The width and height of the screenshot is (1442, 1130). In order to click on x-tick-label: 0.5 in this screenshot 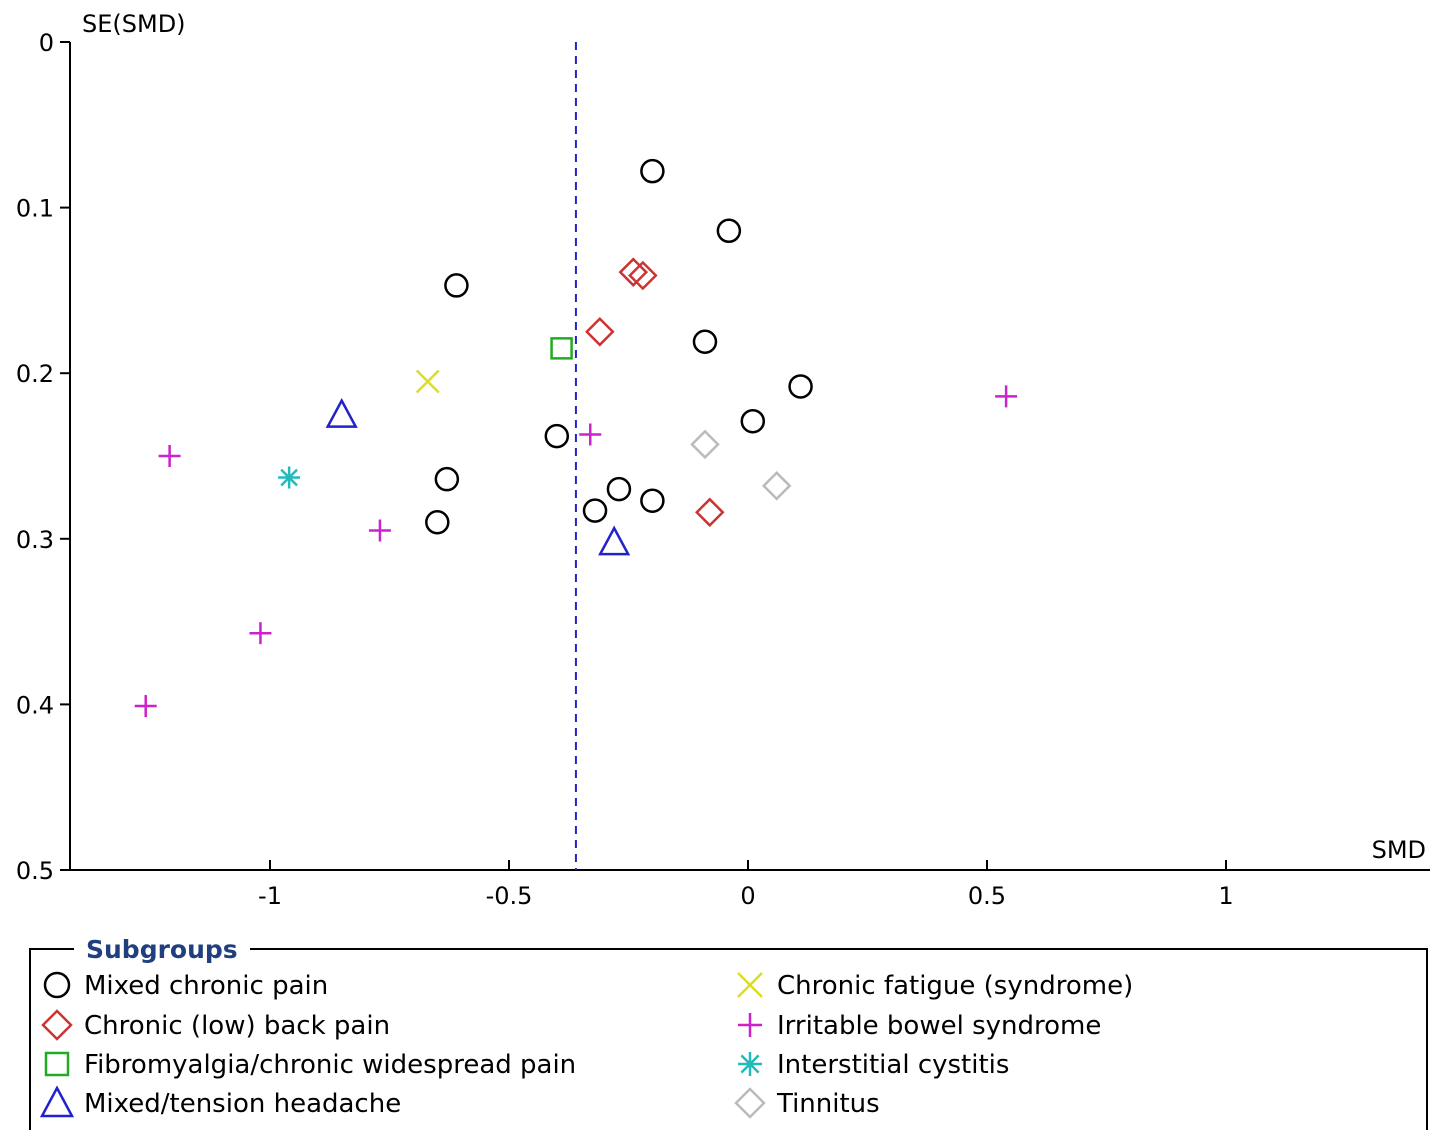, I will do `click(987, 896)`.